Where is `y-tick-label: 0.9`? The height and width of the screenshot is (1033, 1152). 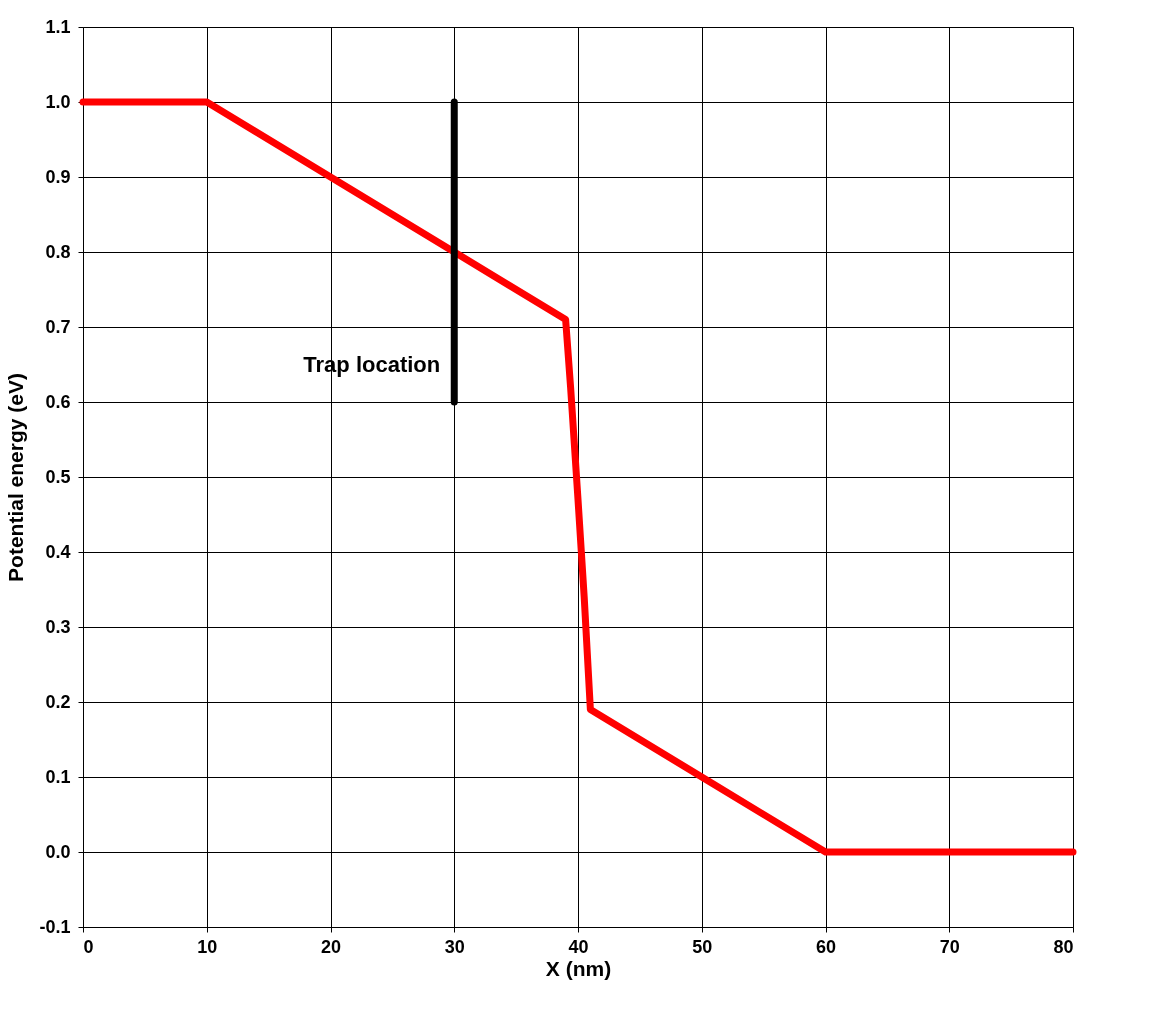
y-tick-label: 0.9 is located at coordinates (58, 176).